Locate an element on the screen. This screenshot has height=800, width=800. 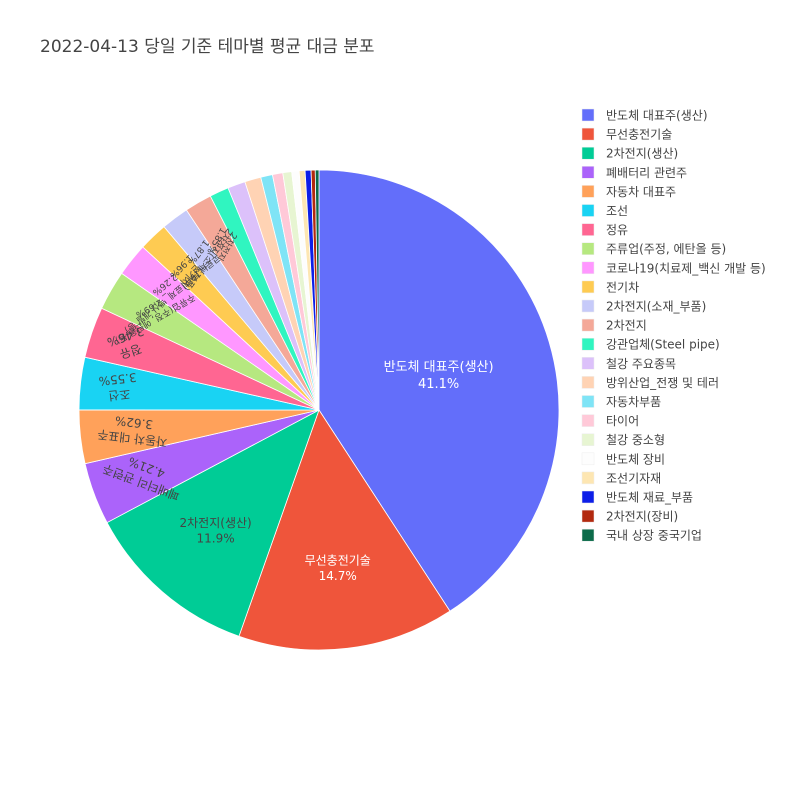
legend-item: 2차전지(생산) is located at coordinates (629, 153).